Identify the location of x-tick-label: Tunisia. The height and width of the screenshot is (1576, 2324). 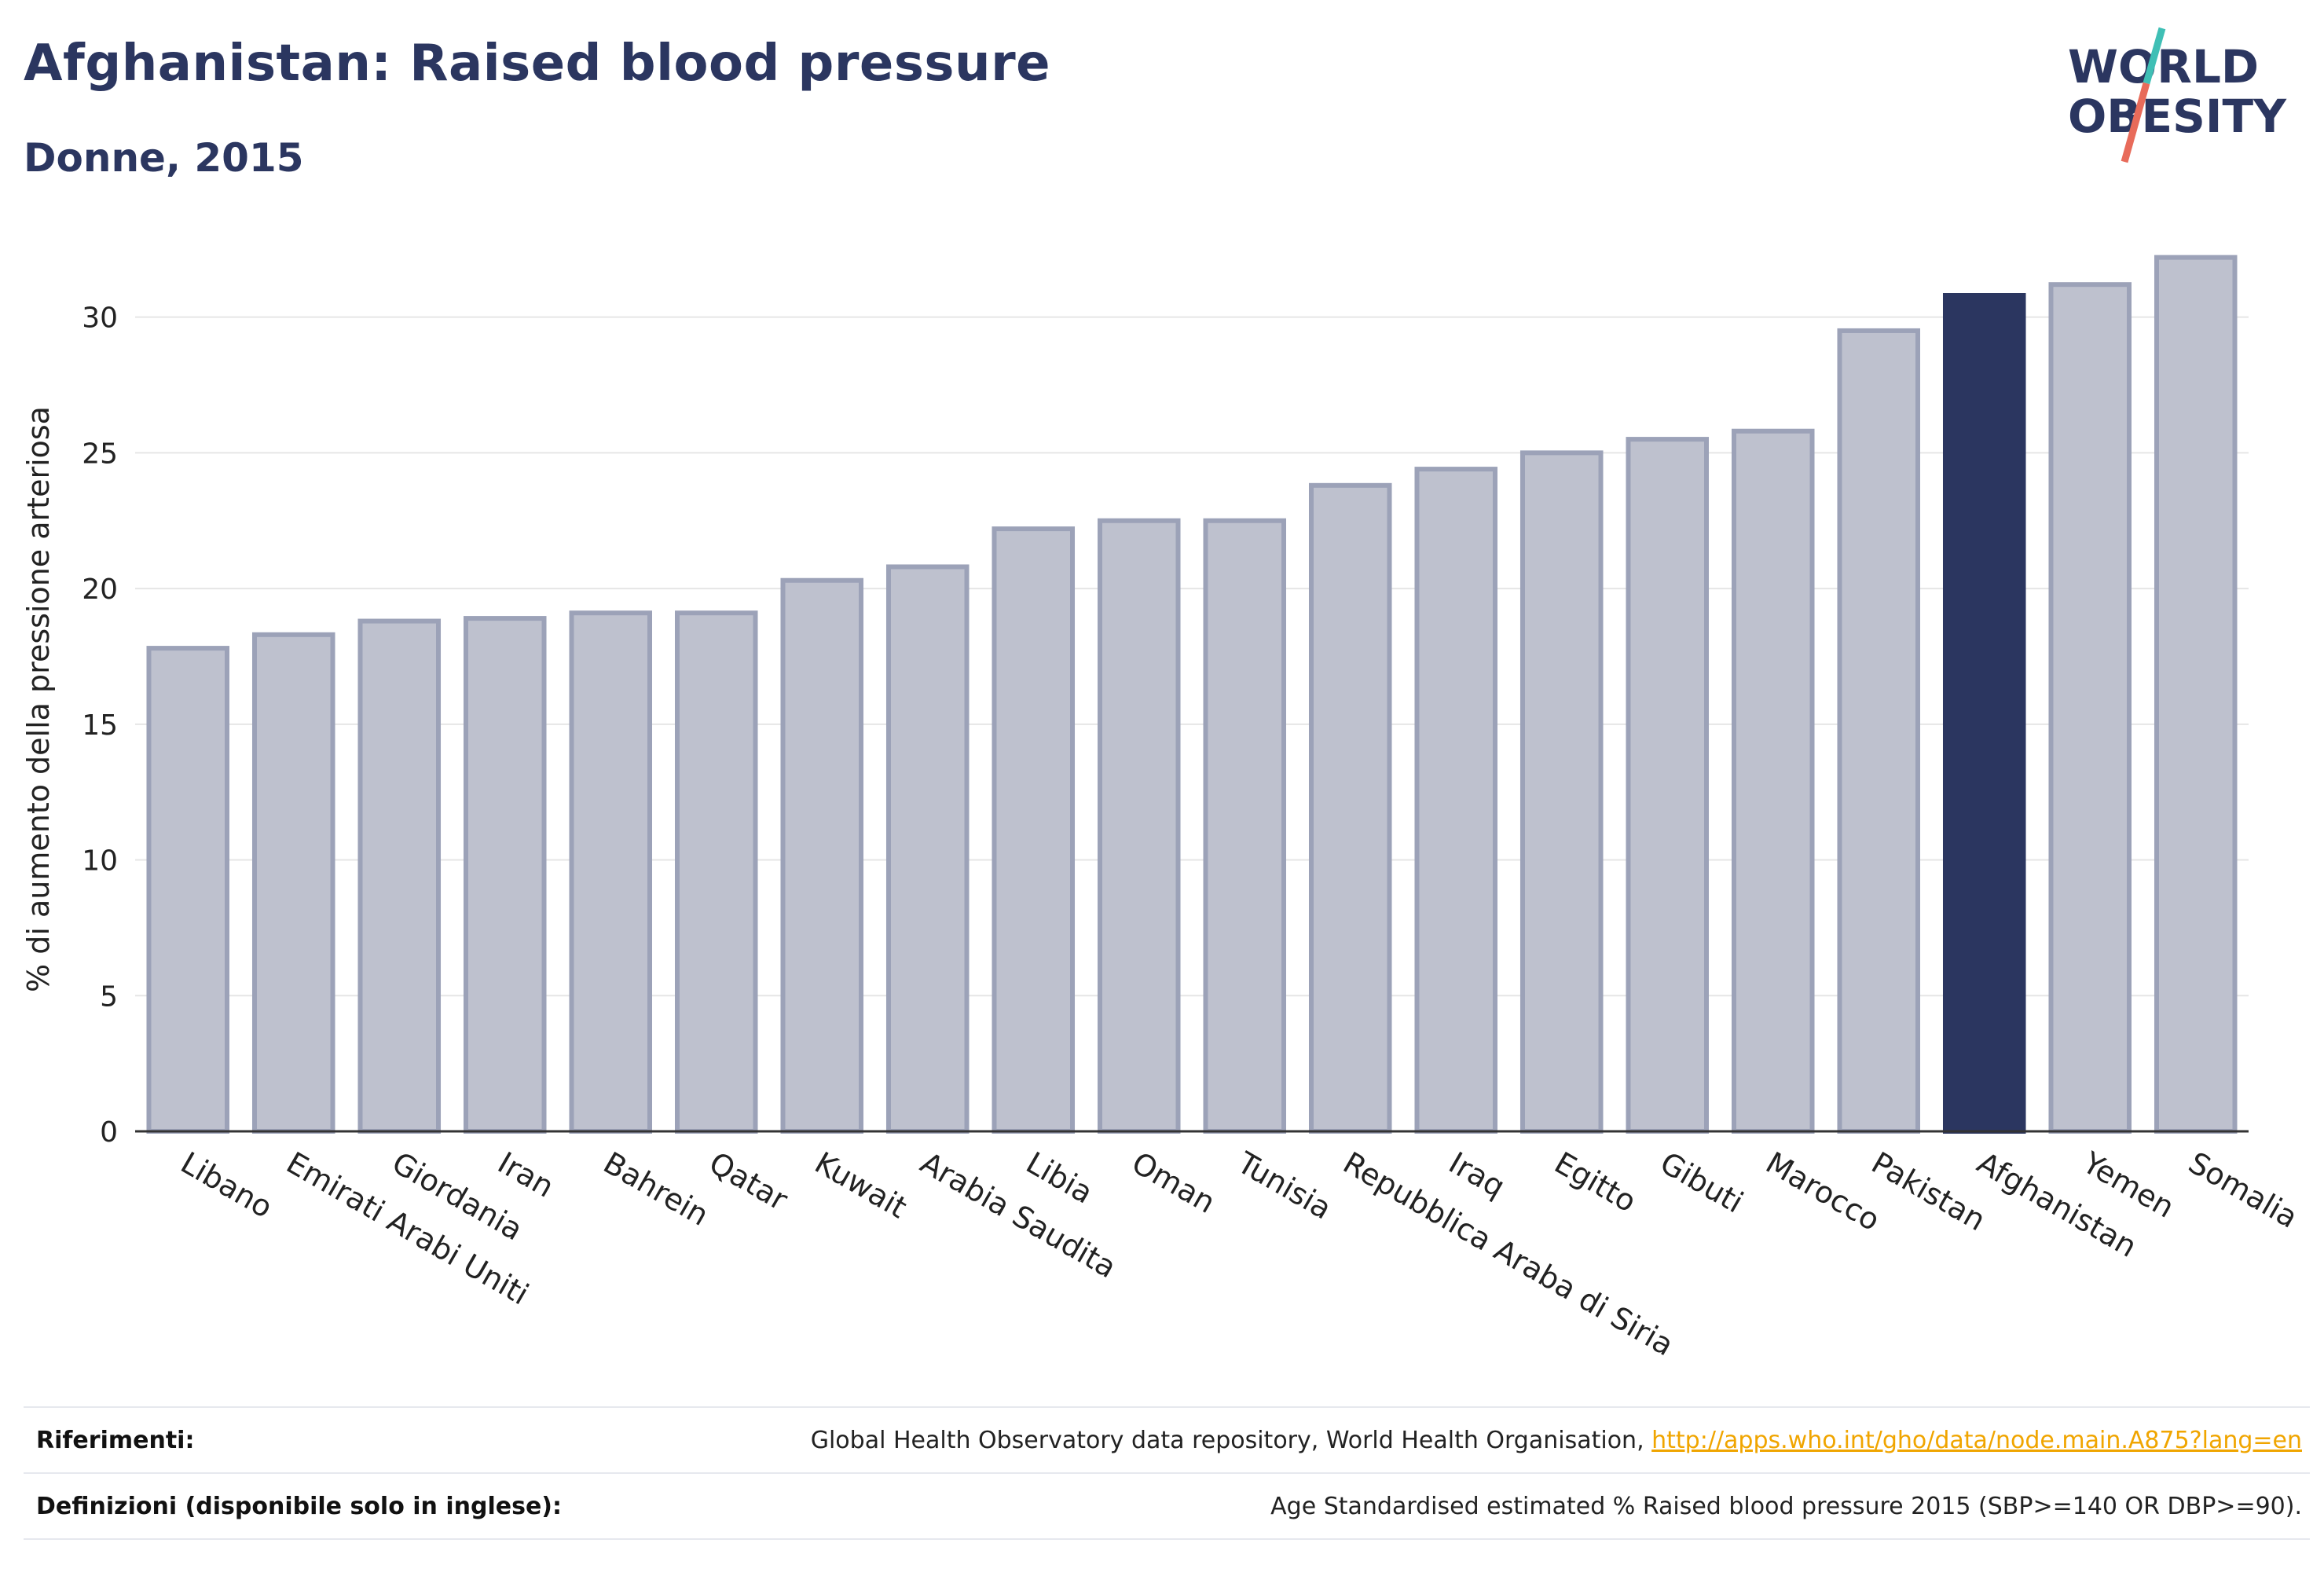
(1284, 1185).